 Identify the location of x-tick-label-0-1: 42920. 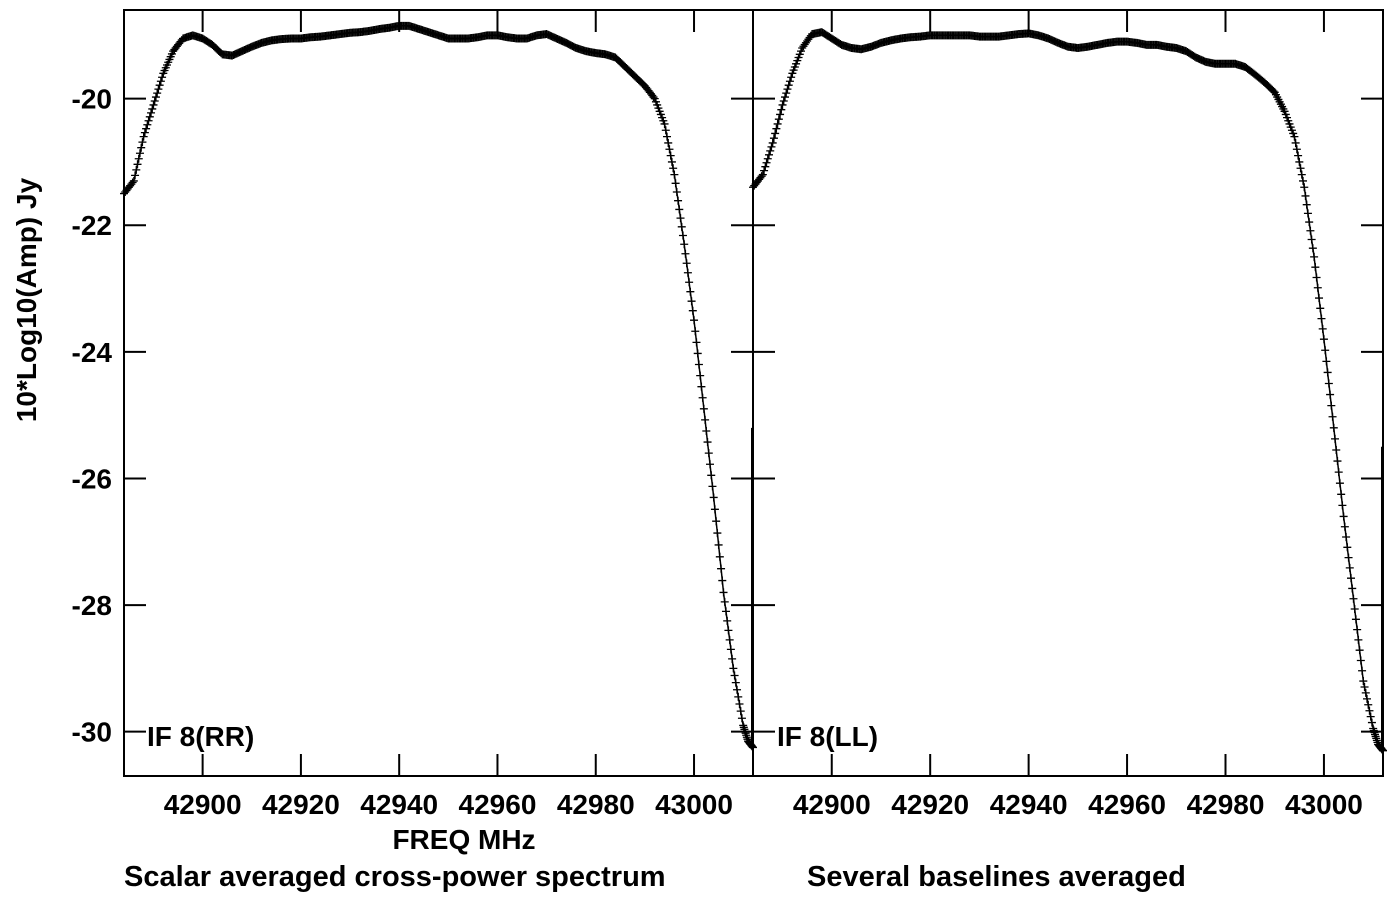
(301, 804).